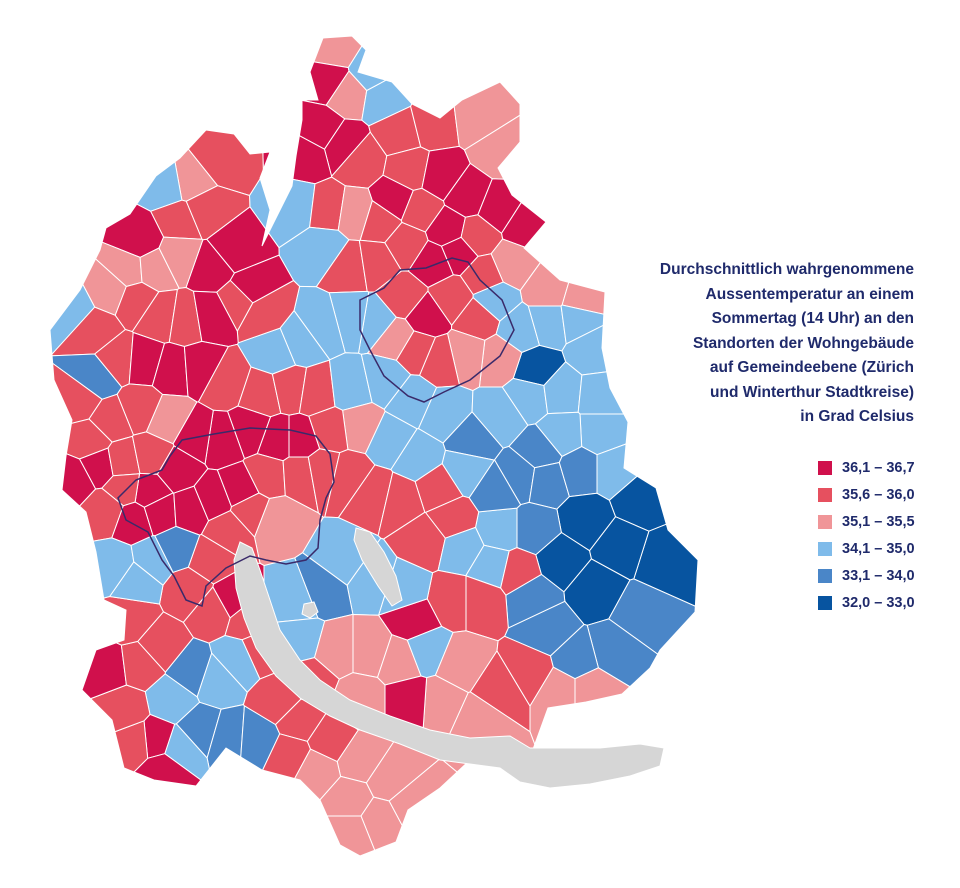  I want to click on zurich-city-border, so click(226, 517).